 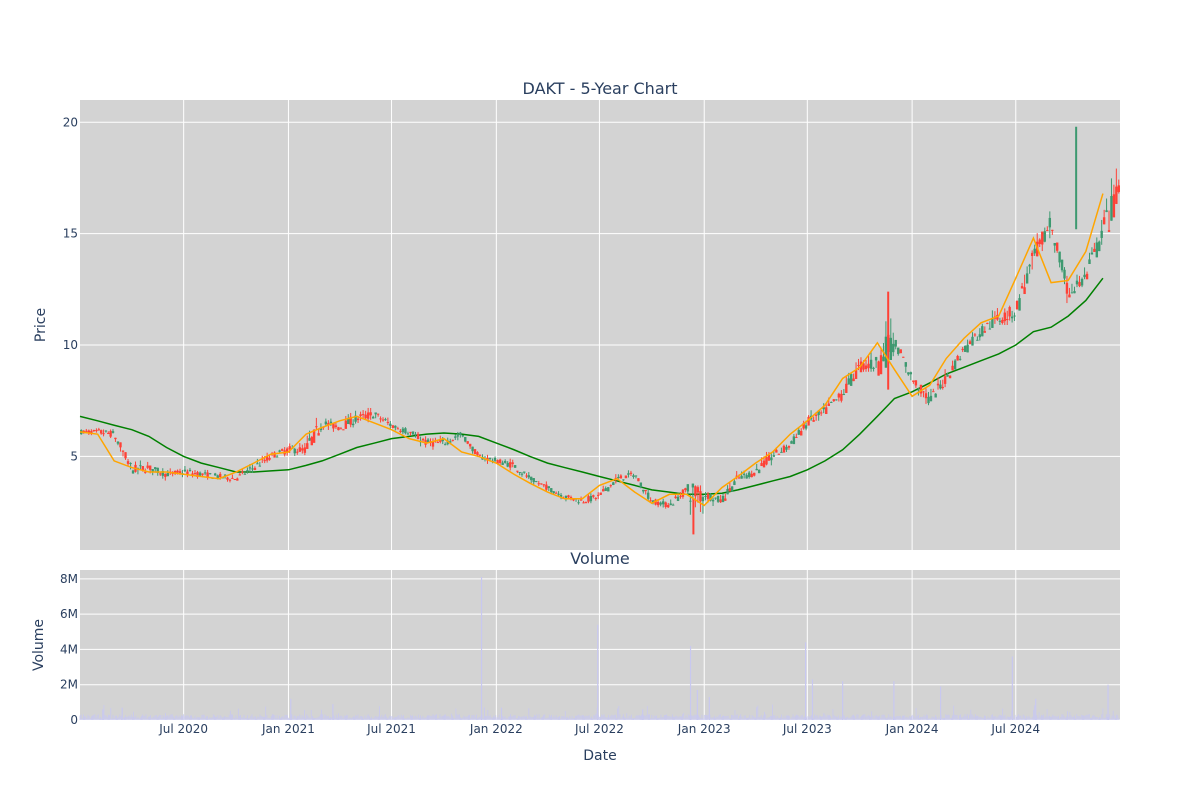 I want to click on date-tick-label: Jul 2020, so click(x=183, y=729).